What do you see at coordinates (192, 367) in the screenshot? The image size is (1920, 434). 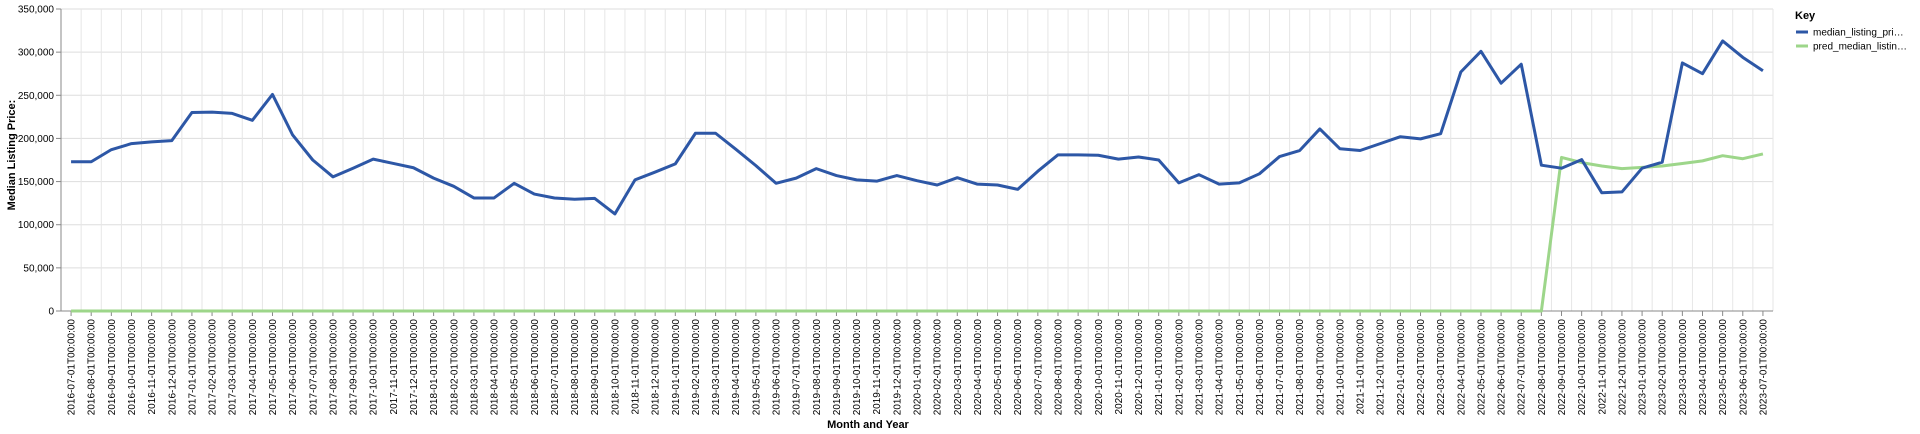 I see `x-tick-label: 2017-01-01T00:00:00` at bounding box center [192, 367].